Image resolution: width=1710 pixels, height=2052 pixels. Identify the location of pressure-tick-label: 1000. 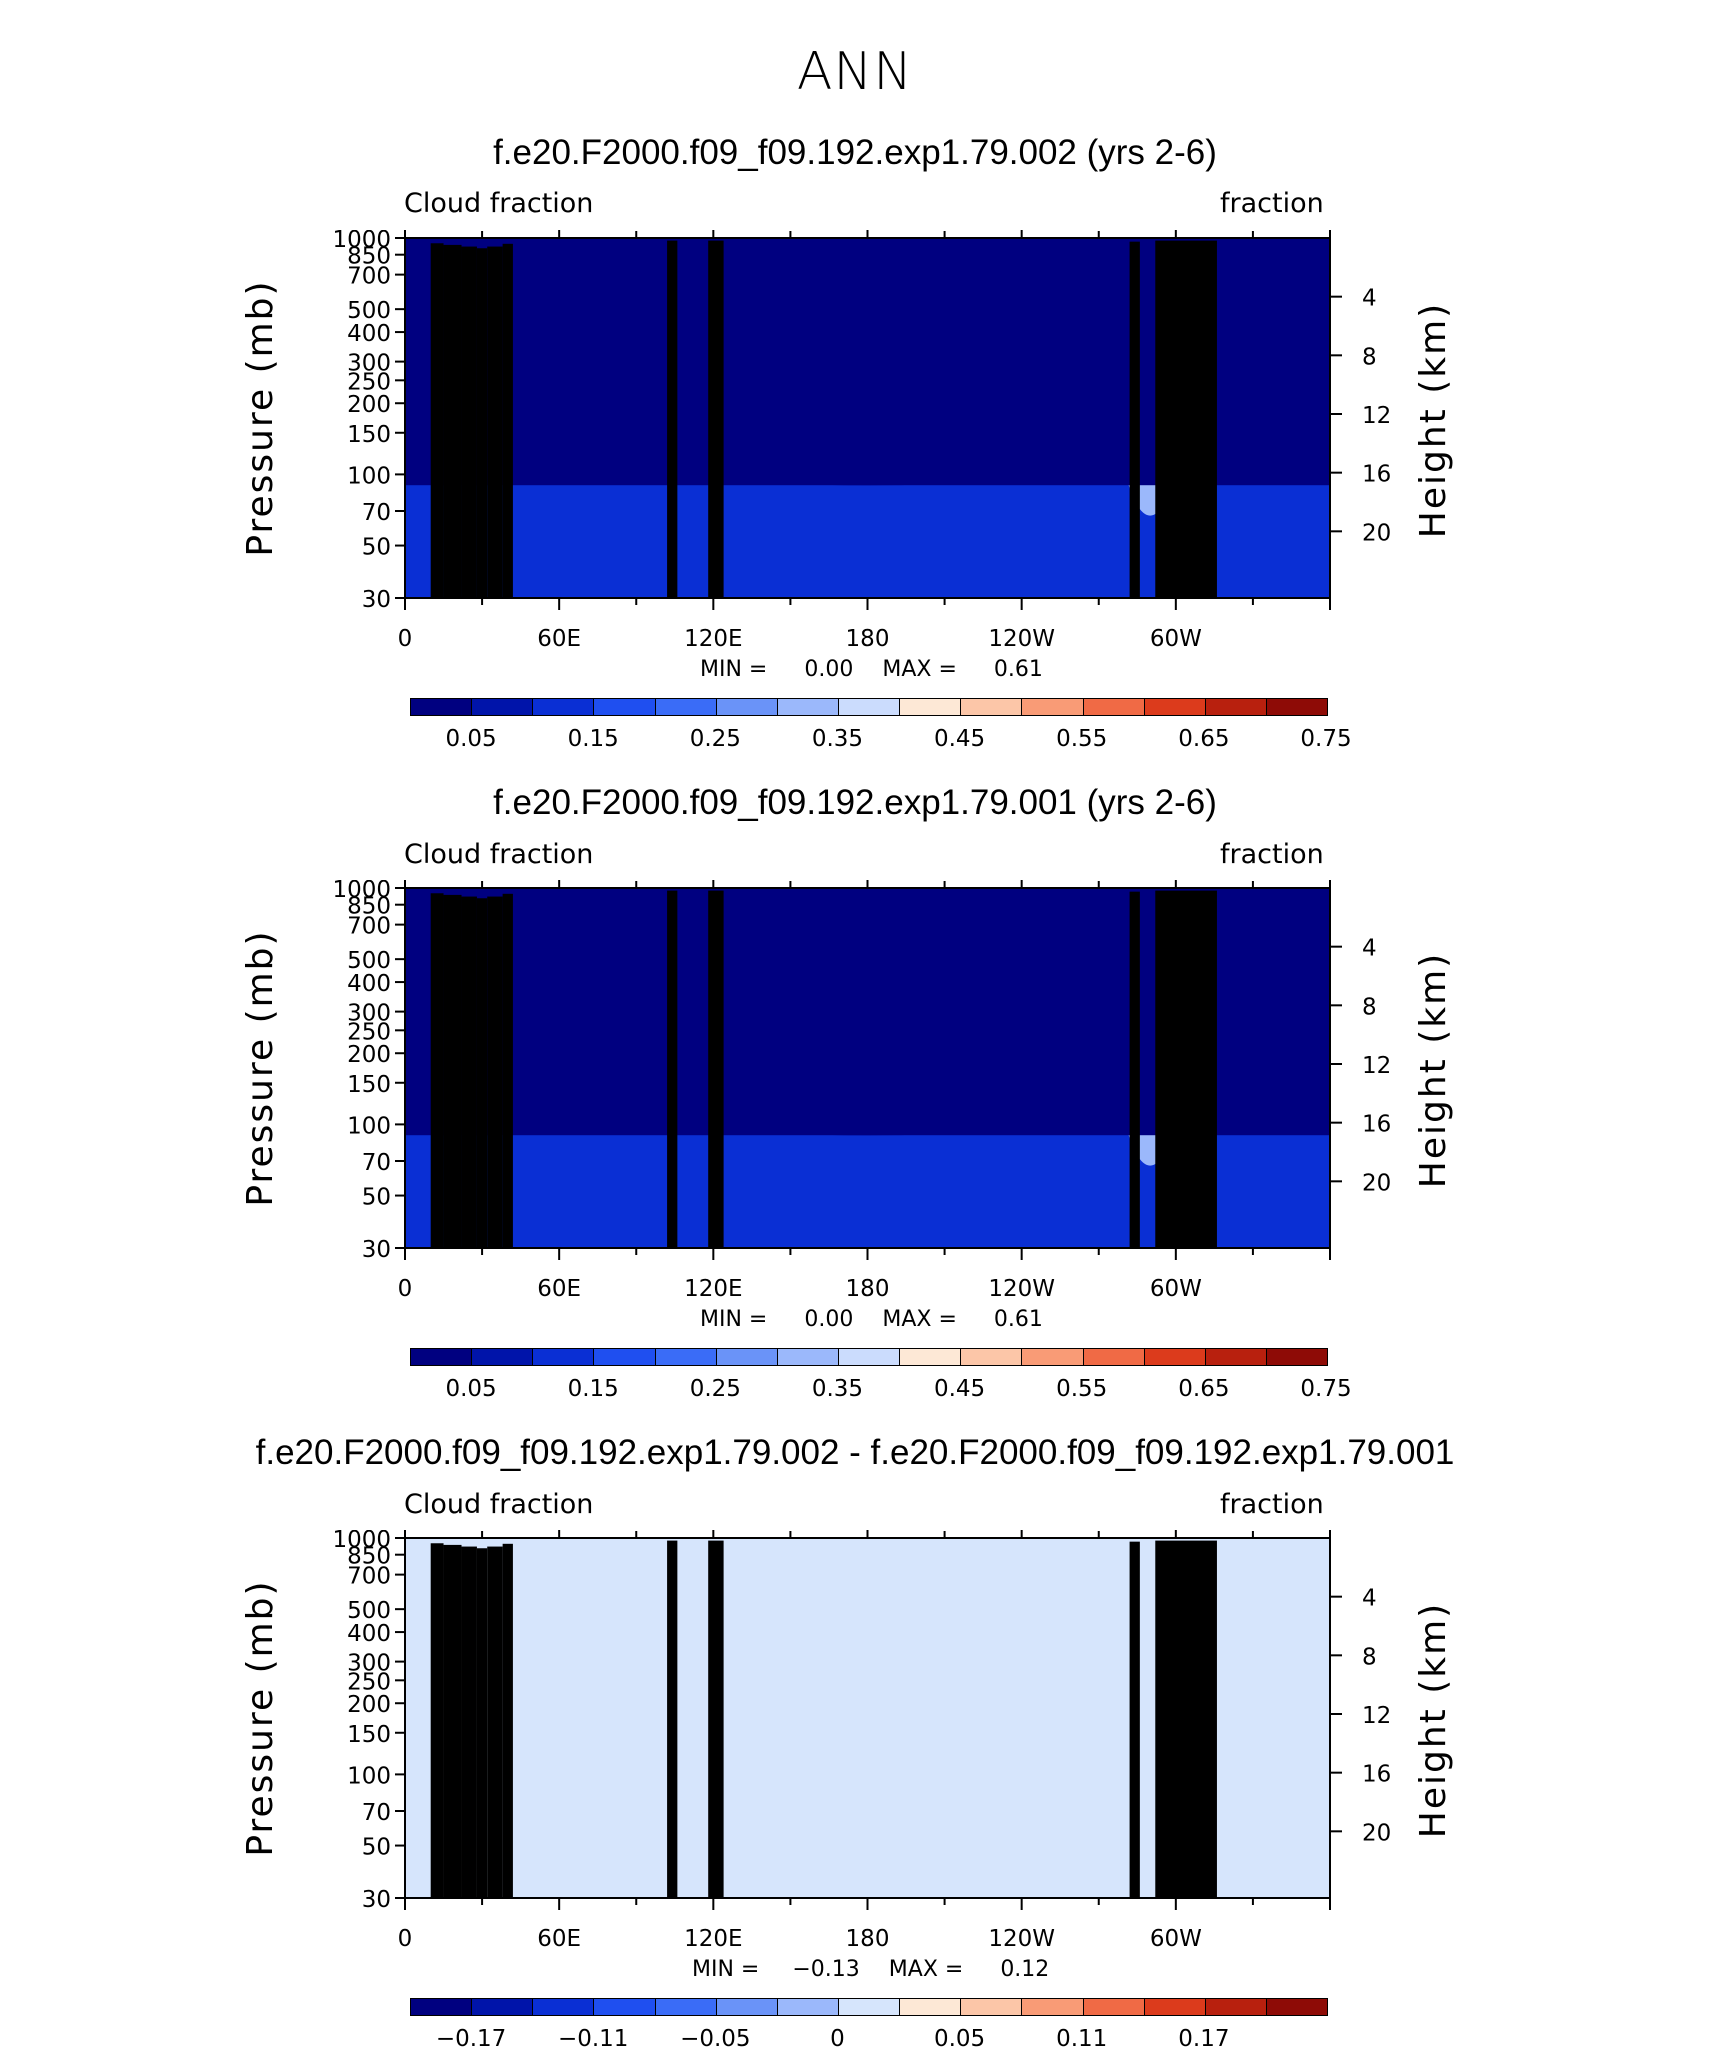
(361, 891).